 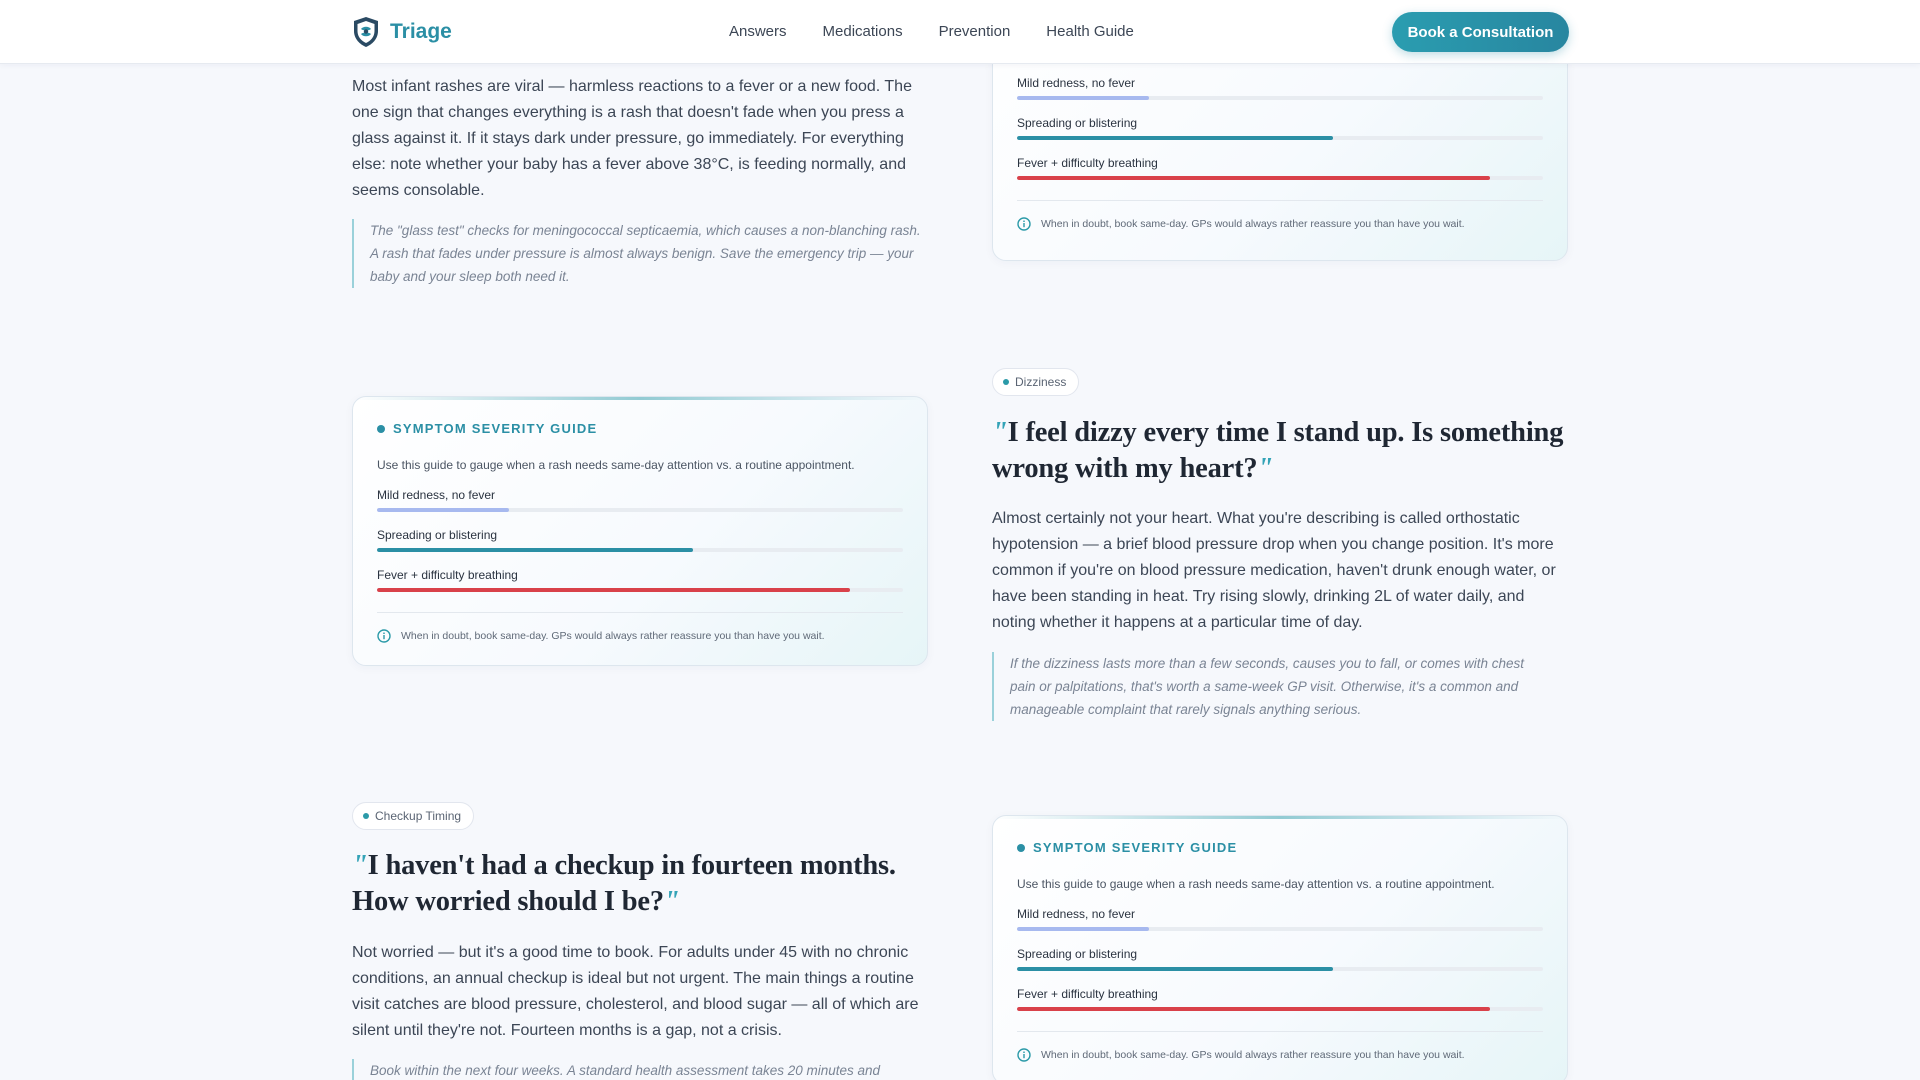 What do you see at coordinates (758, 31) in the screenshot?
I see `nav-link-answers: Answers` at bounding box center [758, 31].